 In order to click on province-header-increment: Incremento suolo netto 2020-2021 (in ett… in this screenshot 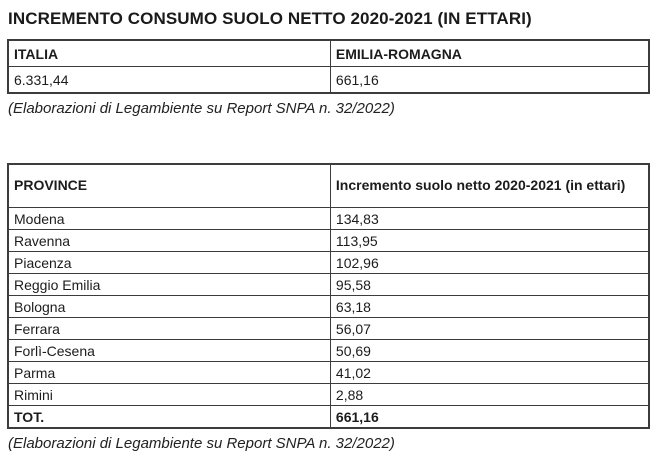, I will do `click(489, 185)`.